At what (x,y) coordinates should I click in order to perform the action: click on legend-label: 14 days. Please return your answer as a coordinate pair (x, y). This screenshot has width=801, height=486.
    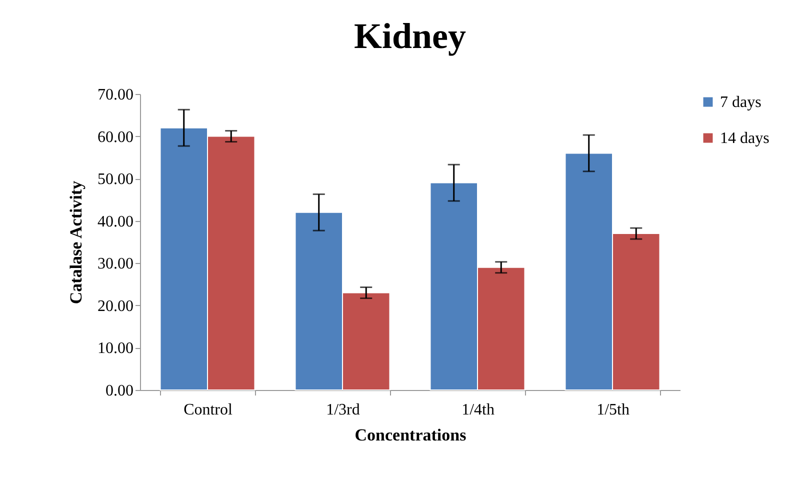
    Looking at the image, I should click on (745, 138).